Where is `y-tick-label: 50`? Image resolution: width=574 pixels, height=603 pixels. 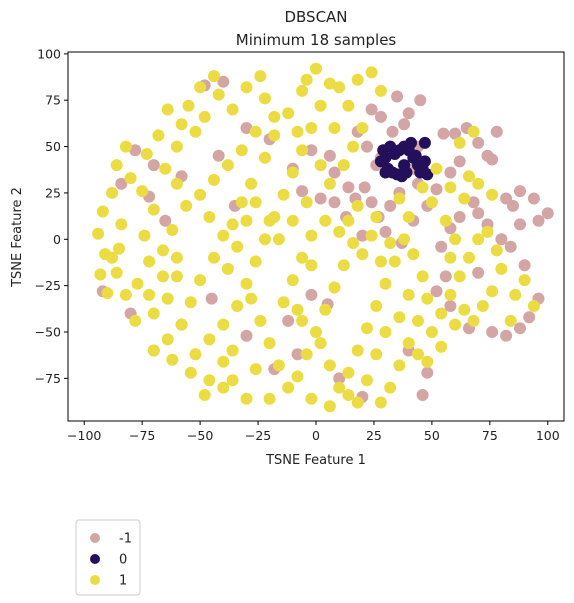 y-tick-label: 50 is located at coordinates (53, 146).